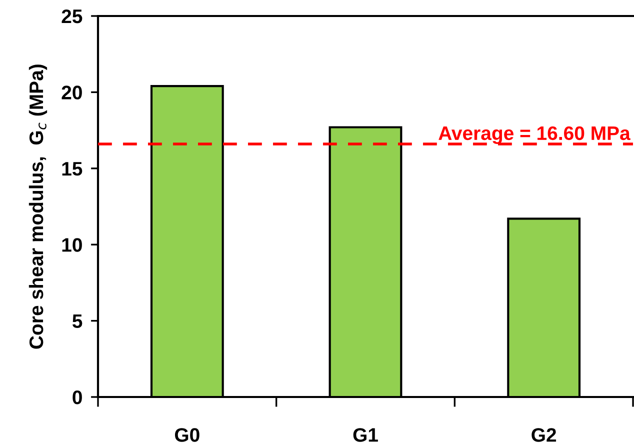 This screenshot has width=634, height=448. Describe the element at coordinates (77, 397) in the screenshot. I see `y-tick-label: 0` at that location.